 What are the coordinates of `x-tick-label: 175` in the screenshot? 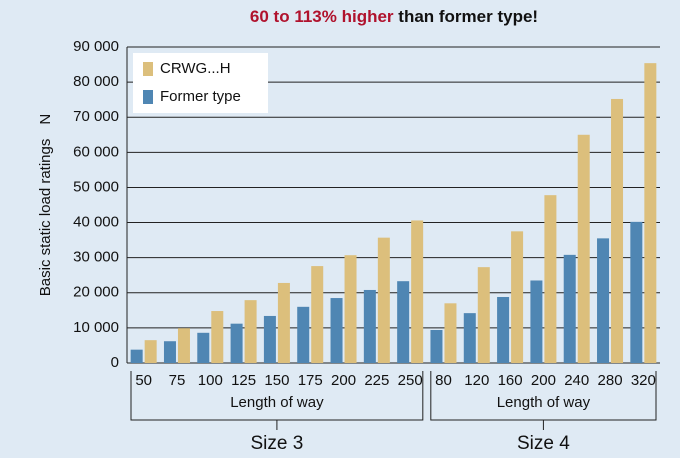 It's located at (310, 380).